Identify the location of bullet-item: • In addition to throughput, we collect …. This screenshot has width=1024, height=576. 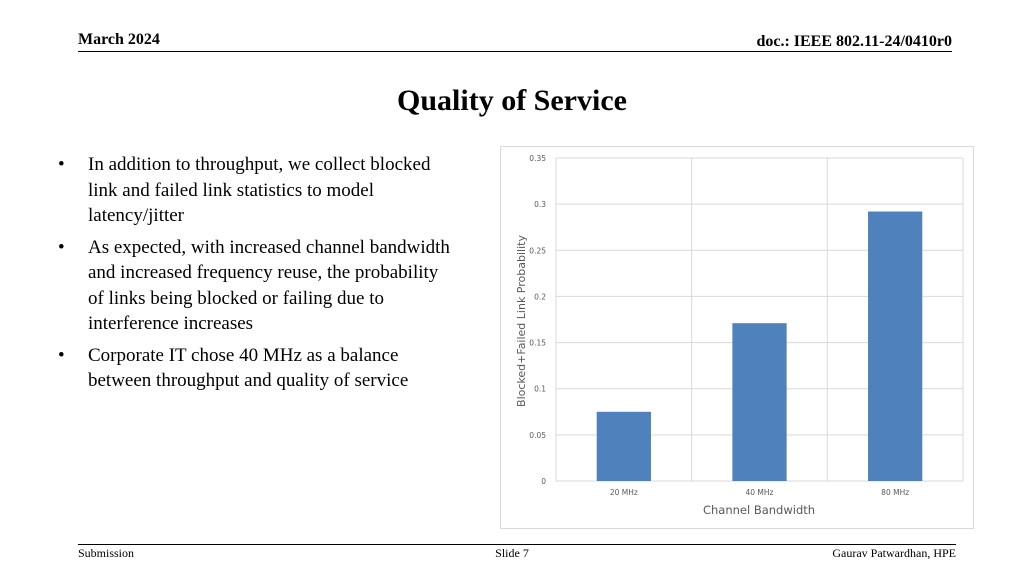
(258, 190).